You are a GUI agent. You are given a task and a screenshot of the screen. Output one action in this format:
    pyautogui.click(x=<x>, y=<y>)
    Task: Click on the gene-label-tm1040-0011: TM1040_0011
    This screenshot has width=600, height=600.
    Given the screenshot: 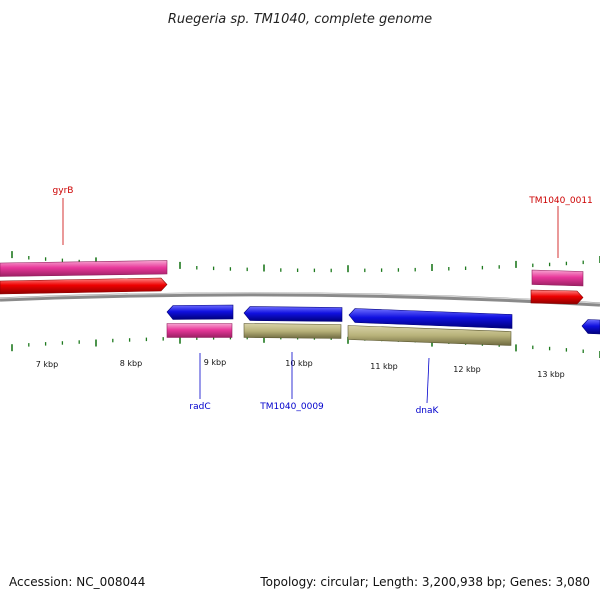 What is the action you would take?
    pyautogui.click(x=560, y=201)
    